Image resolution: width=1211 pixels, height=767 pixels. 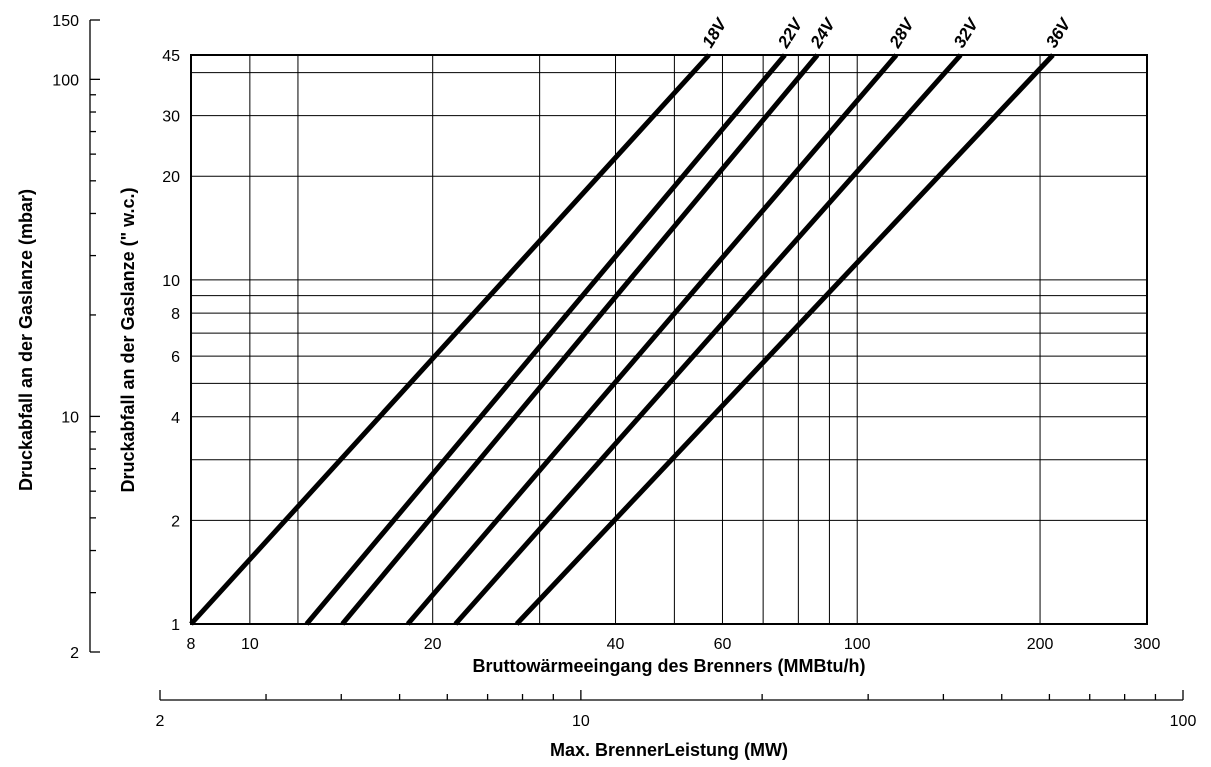 What do you see at coordinates (250, 644) in the screenshot?
I see `x-tick-label: 10` at bounding box center [250, 644].